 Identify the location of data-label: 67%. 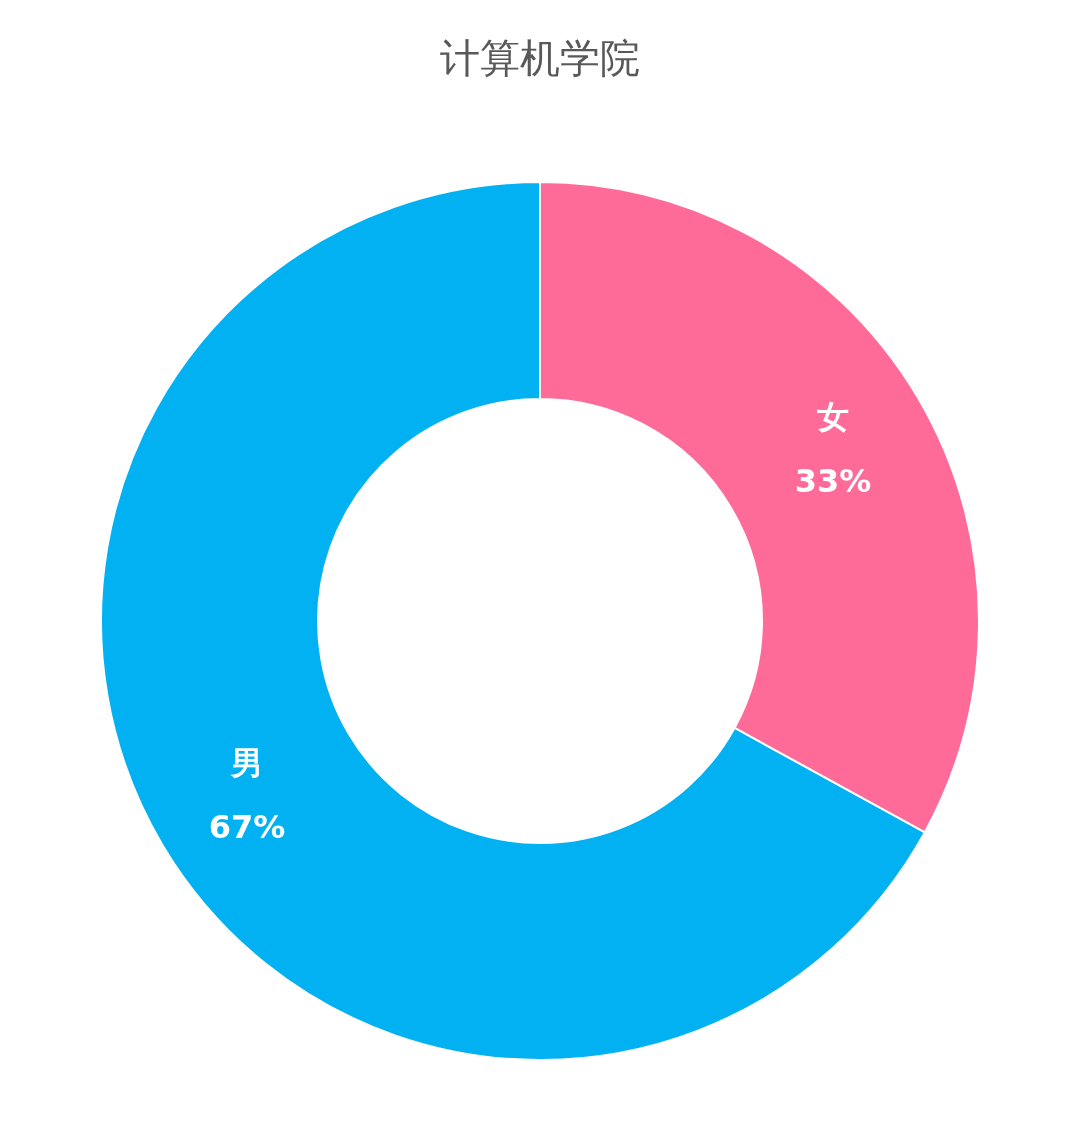
(247, 827).